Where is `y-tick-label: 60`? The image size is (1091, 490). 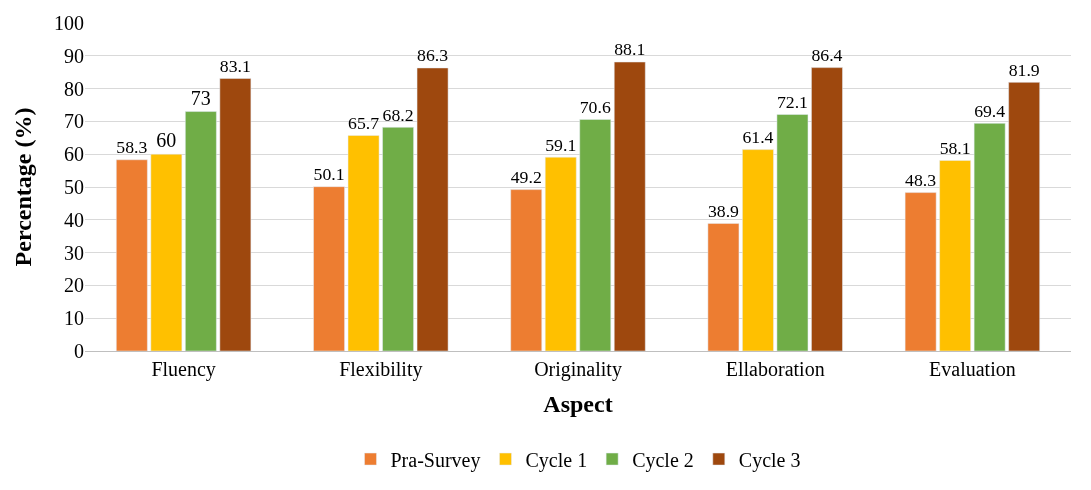 y-tick-label: 60 is located at coordinates (74, 154).